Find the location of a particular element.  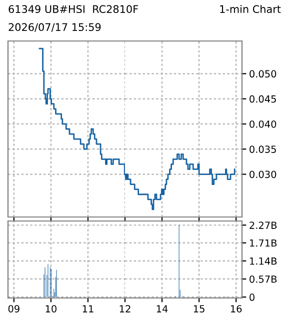

x-tick-label: 10 is located at coordinates (51, 308).